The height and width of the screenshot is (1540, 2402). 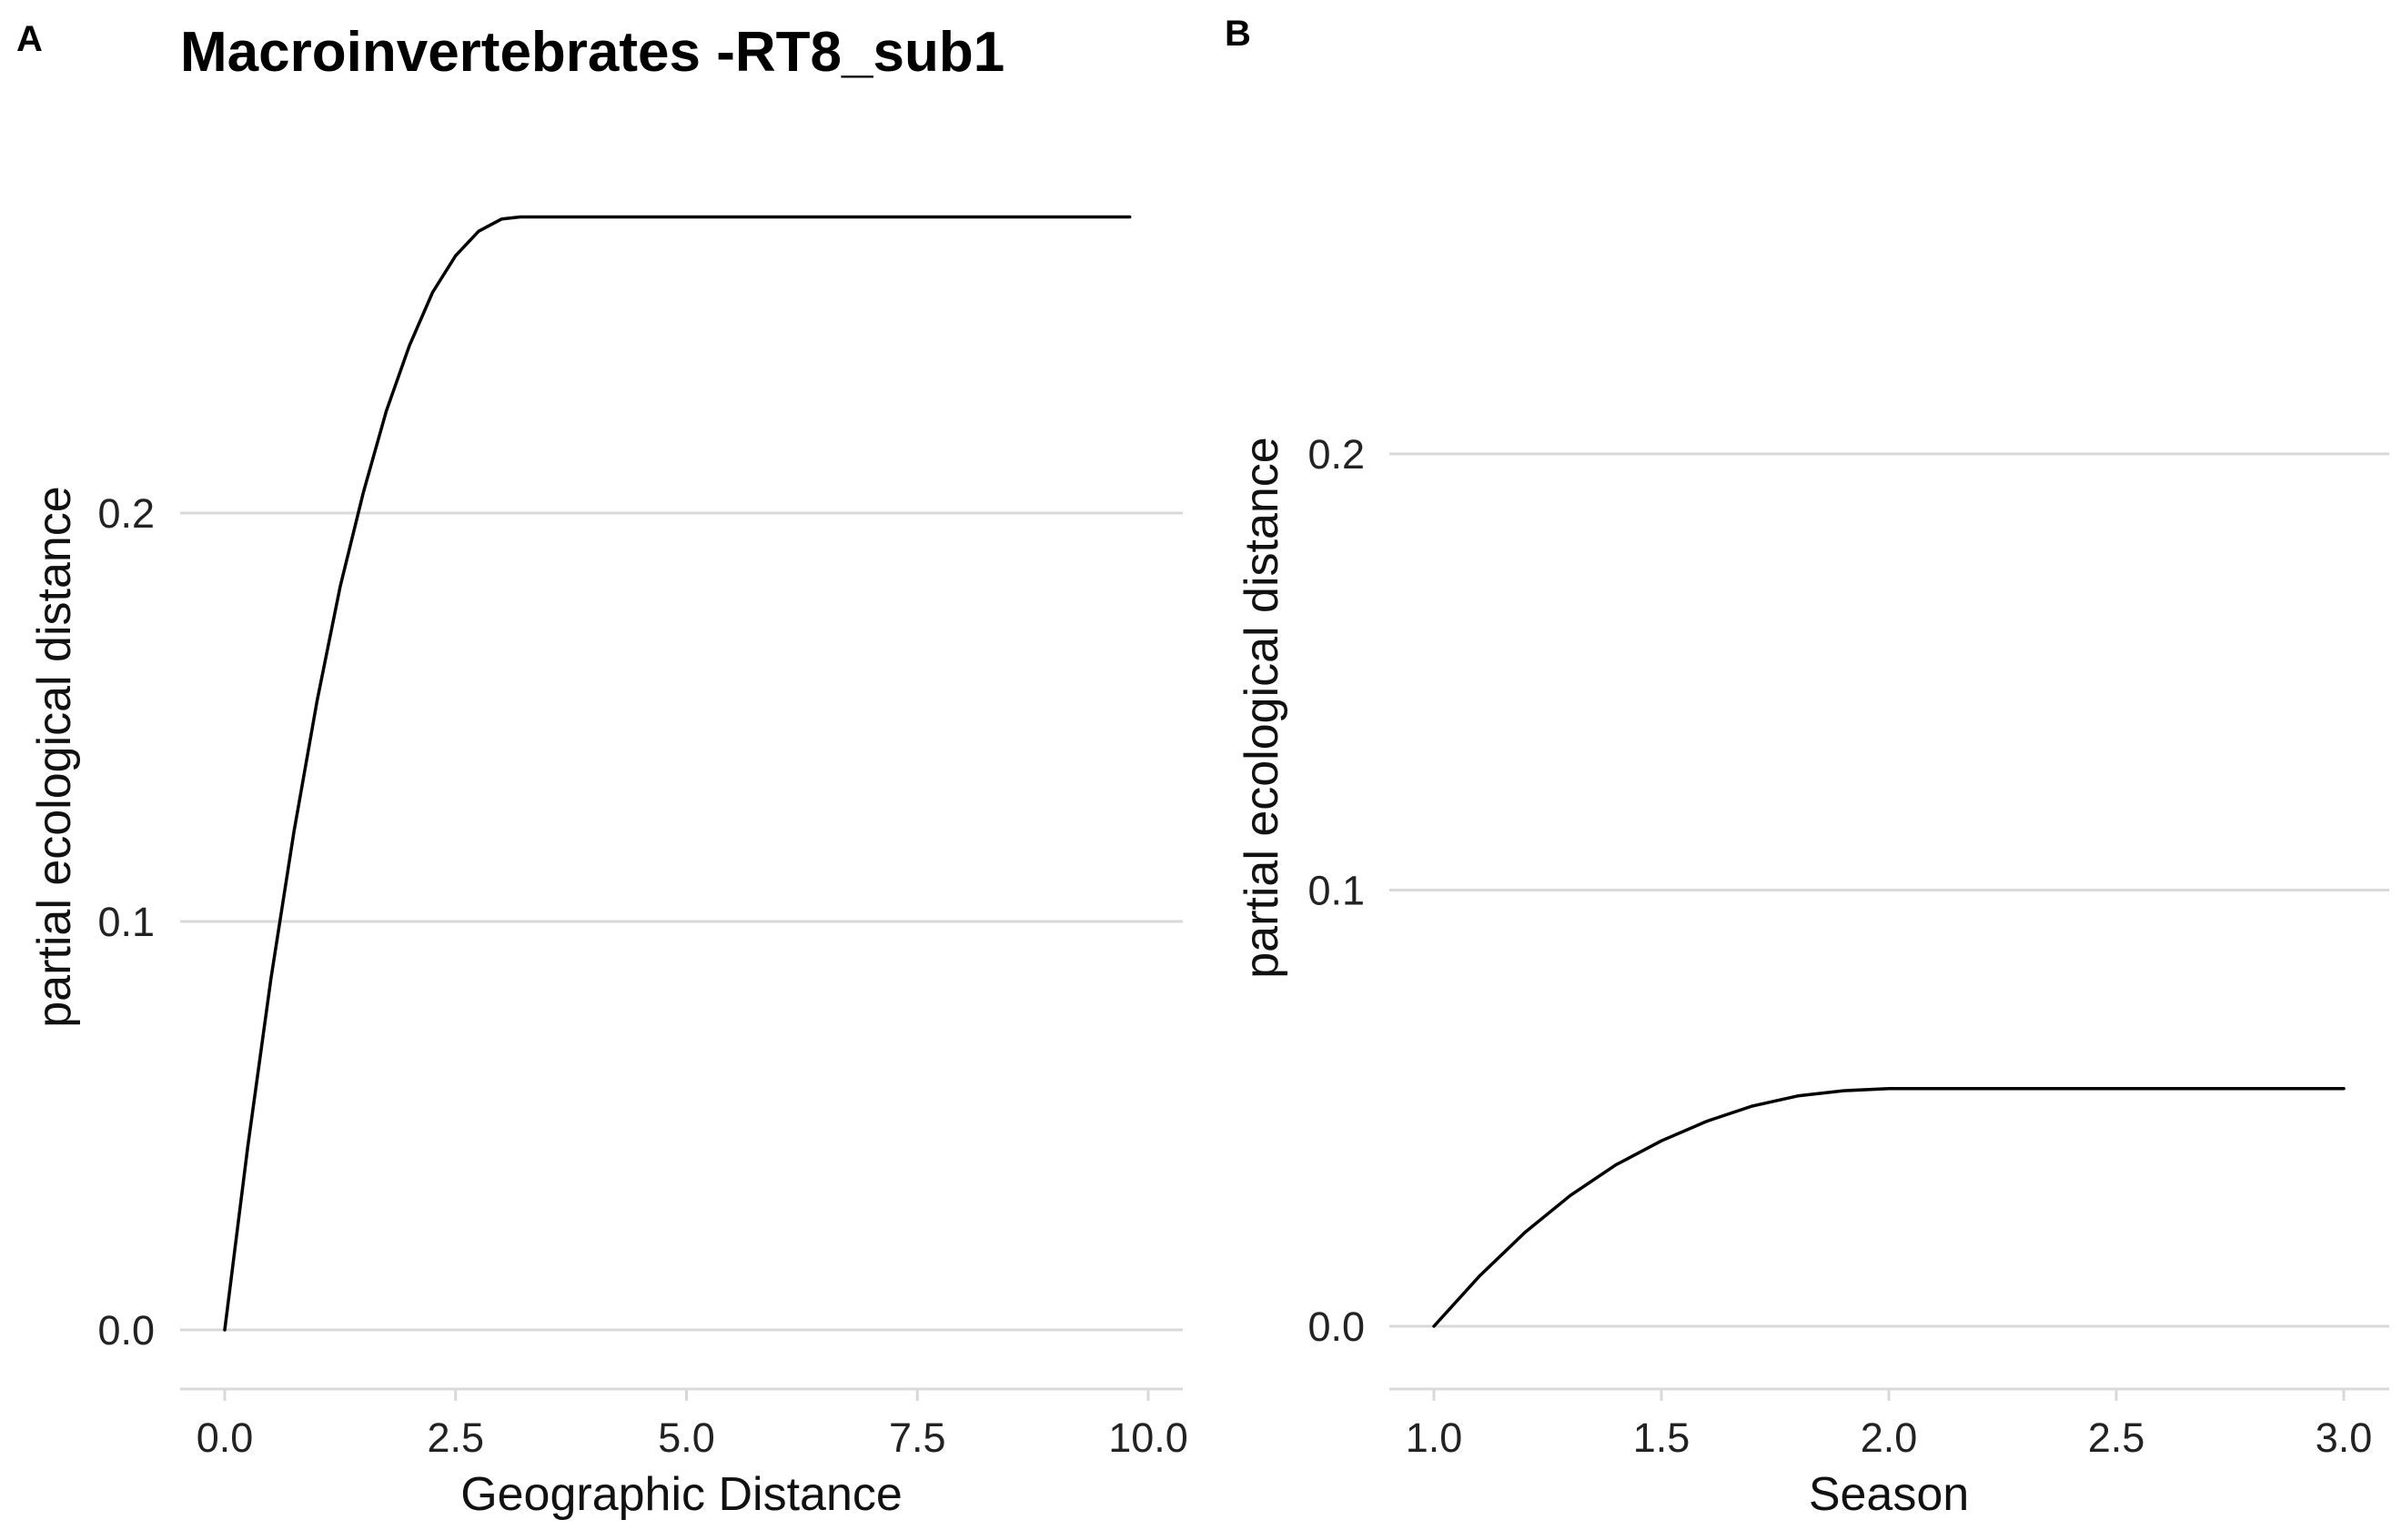 I want to click on panel-a-x-tick-label: 2.5, so click(x=455, y=1437).